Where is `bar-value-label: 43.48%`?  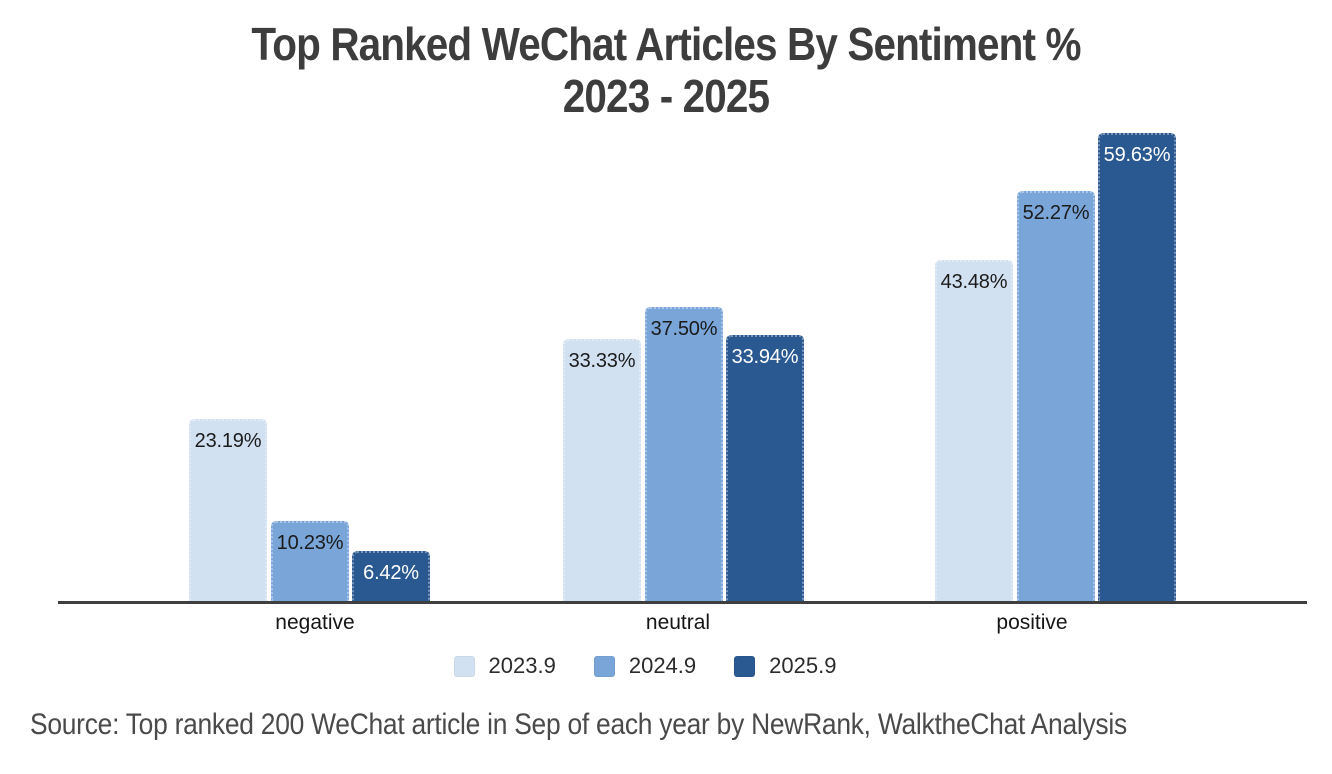
bar-value-label: 43.48% is located at coordinates (974, 282).